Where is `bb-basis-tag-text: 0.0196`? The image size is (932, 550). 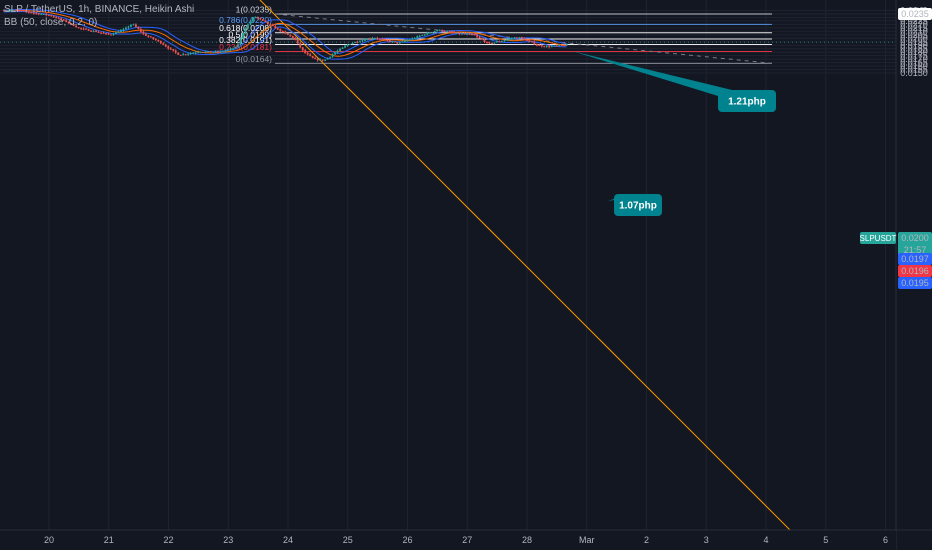 bb-basis-tag-text: 0.0196 is located at coordinates (915, 271).